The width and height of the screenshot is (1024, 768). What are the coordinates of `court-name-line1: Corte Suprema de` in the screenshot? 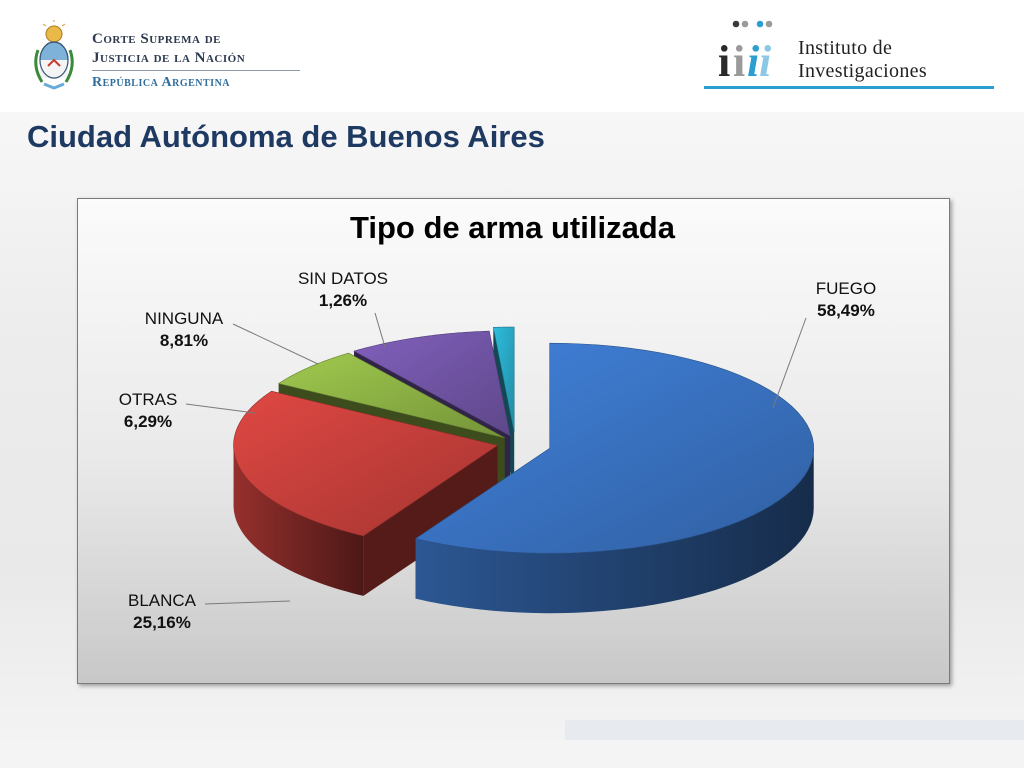 It's located at (157, 39).